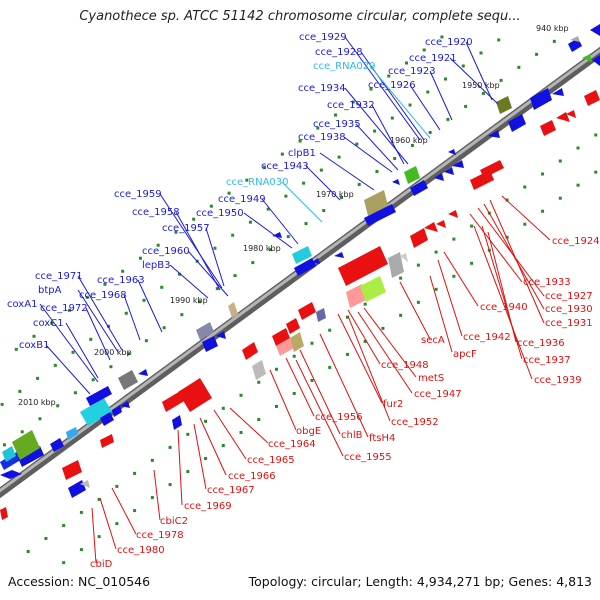 Image resolution: width=600 pixels, height=600 pixels. I want to click on gene-label: cce_1957, so click(186, 228).